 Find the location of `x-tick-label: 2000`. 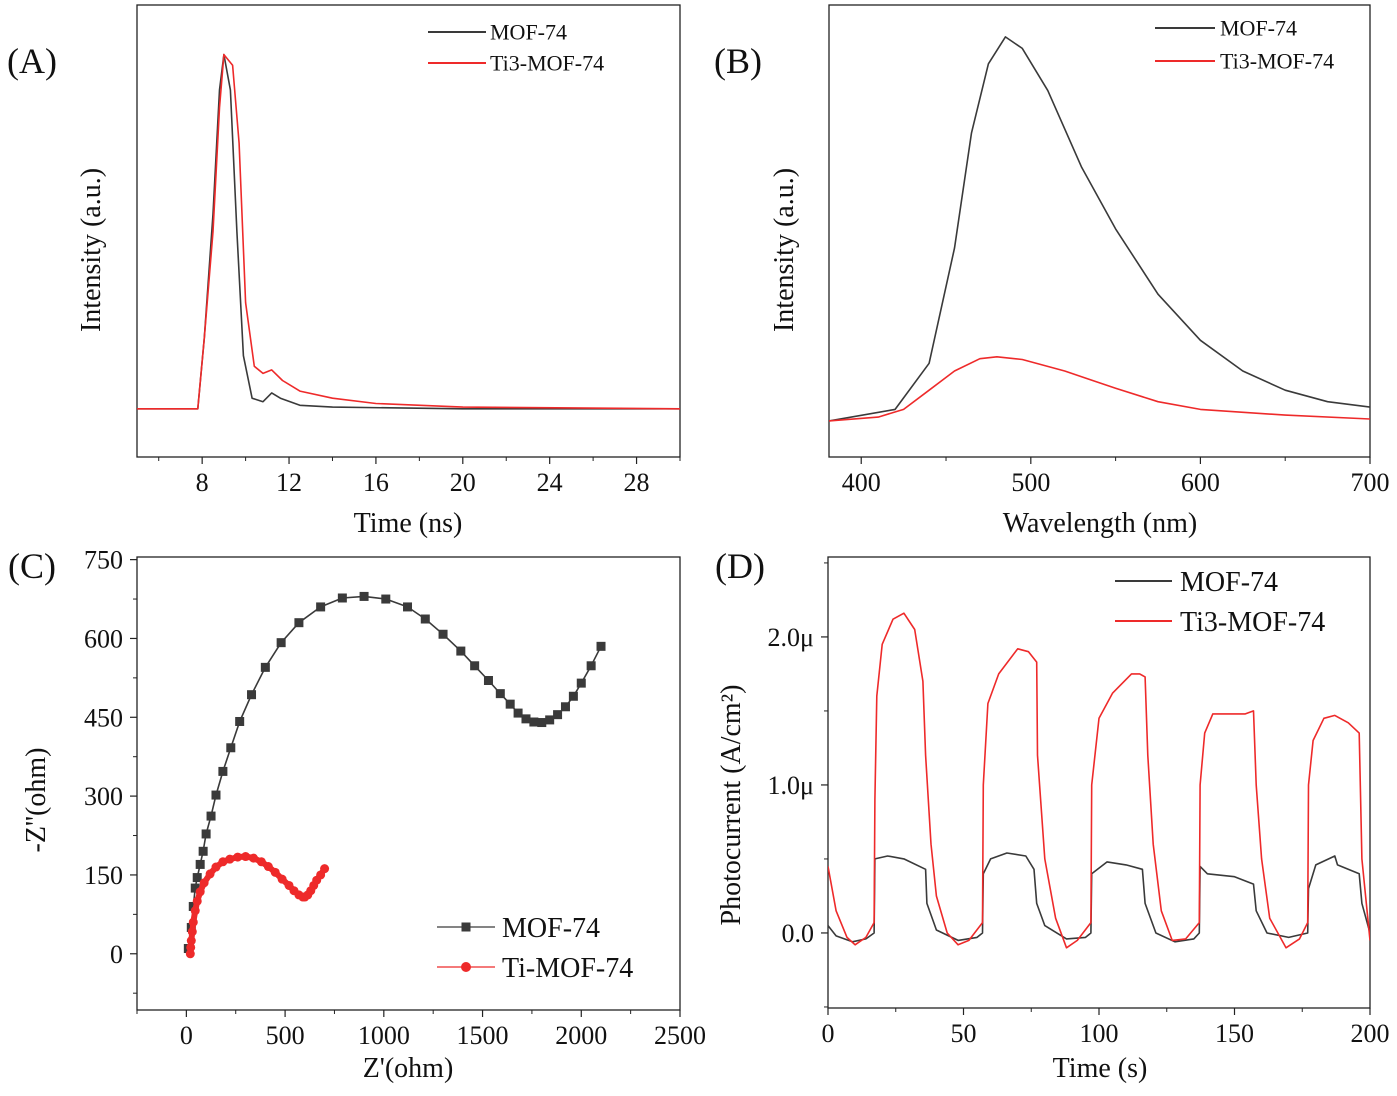

x-tick-label: 2000 is located at coordinates (581, 1035).